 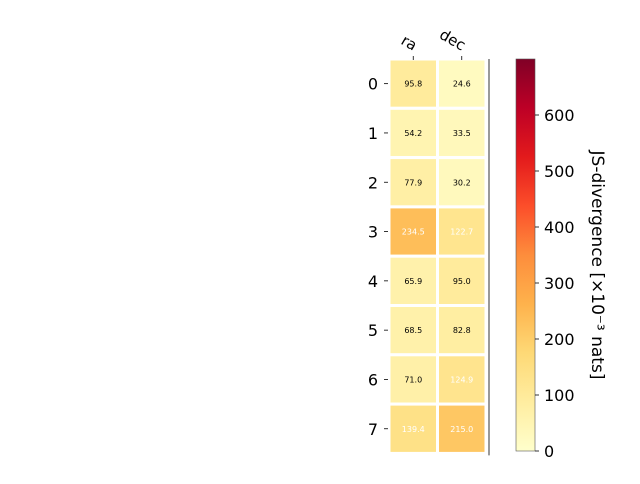 I want to click on heatmap-cell-r1-c1, so click(x=462, y=133).